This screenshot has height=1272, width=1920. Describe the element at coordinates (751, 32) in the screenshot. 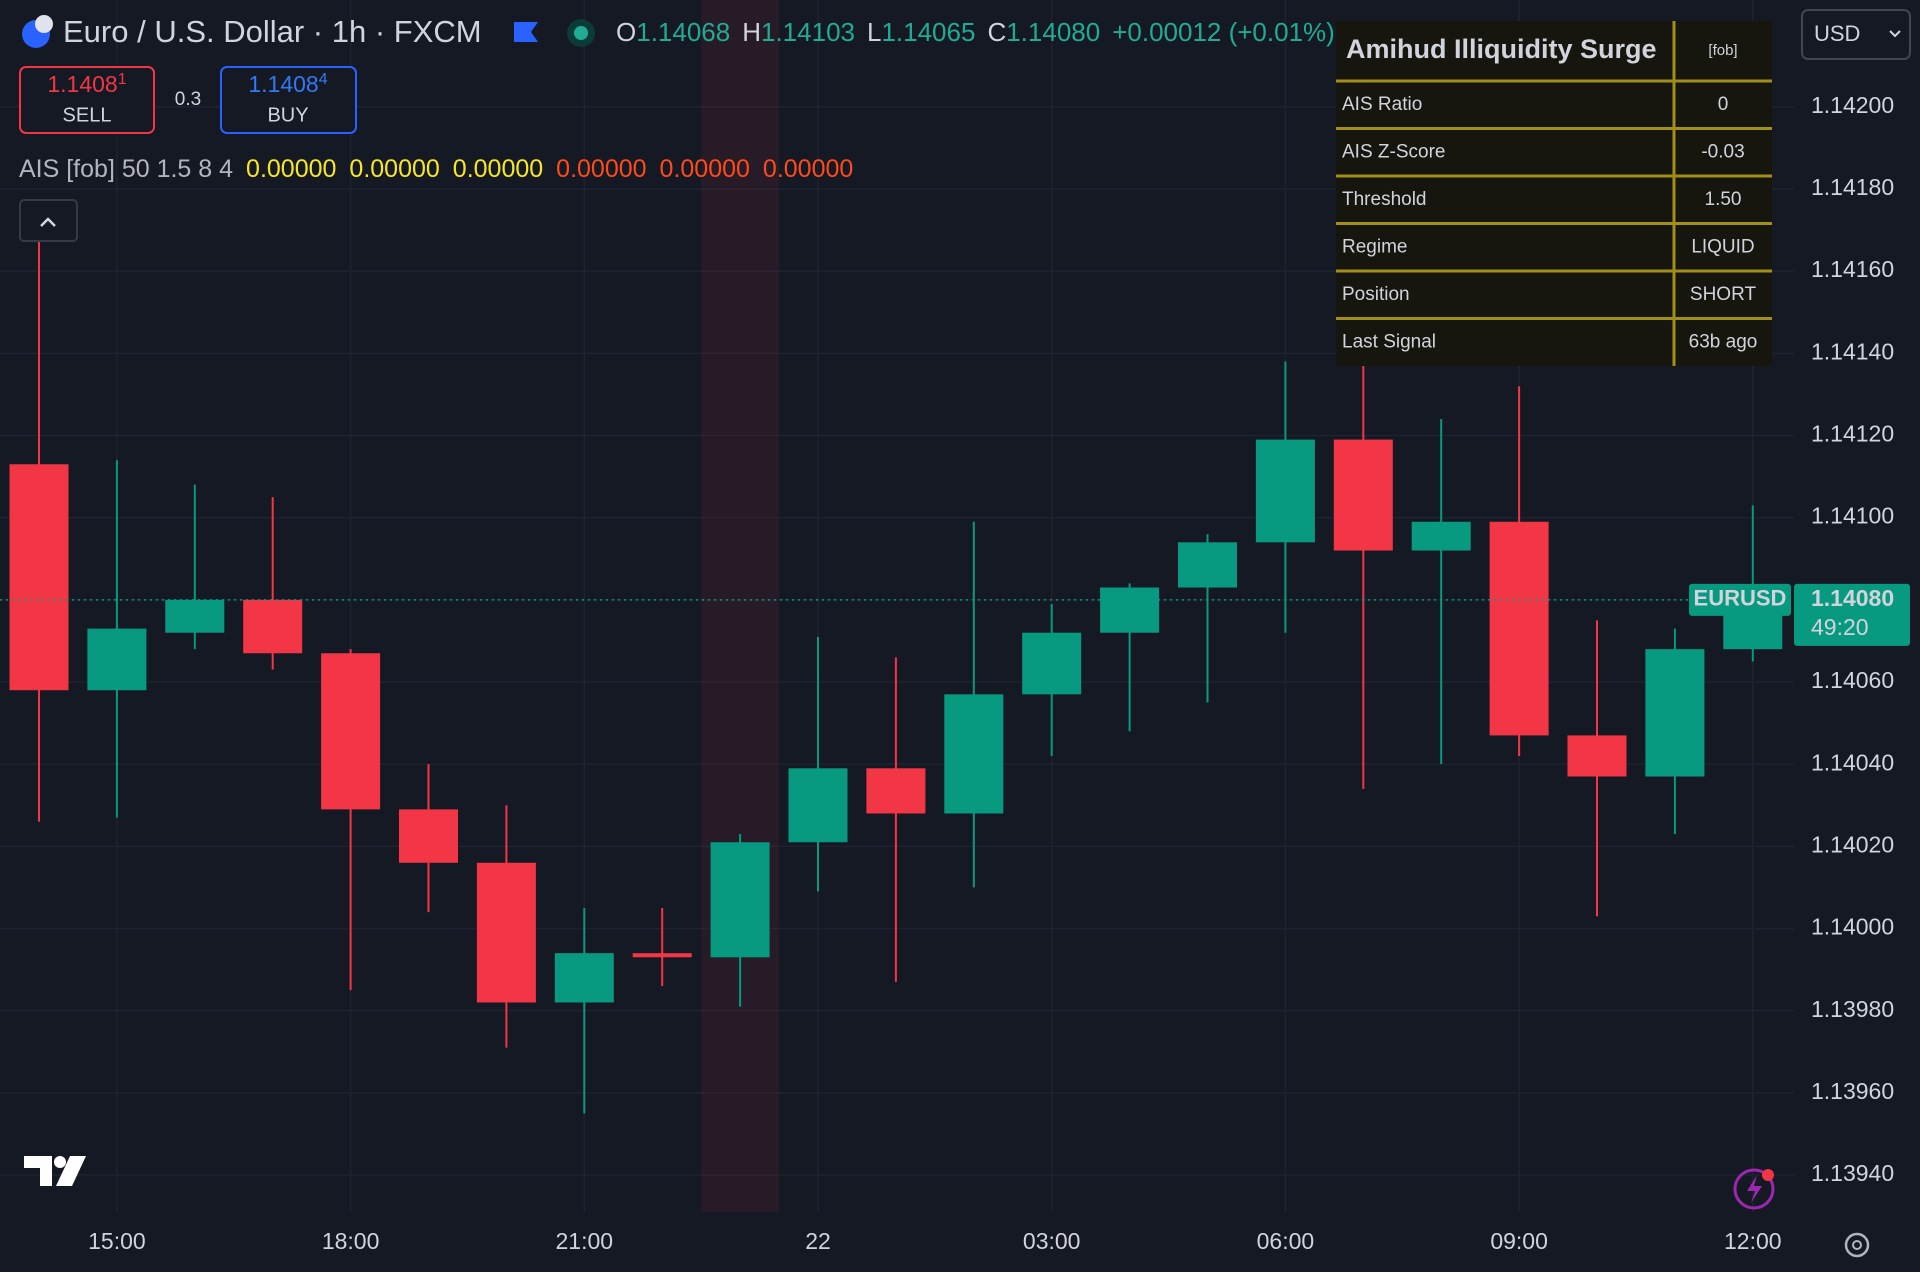

I see `ohlc-key: H` at that location.